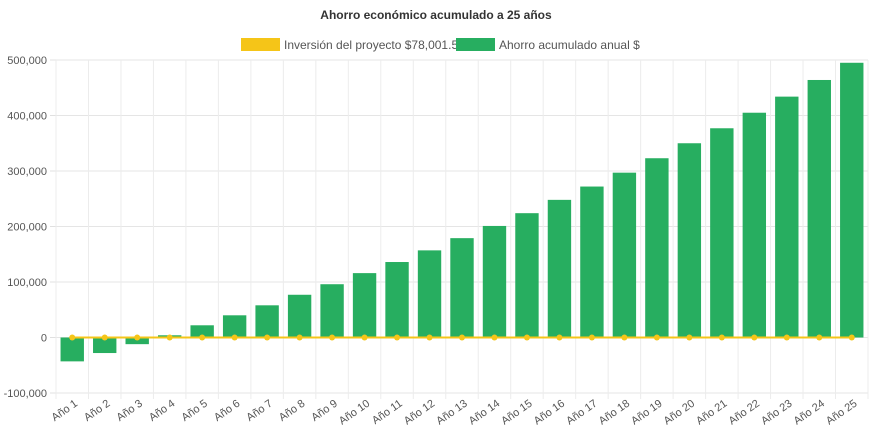 This screenshot has width=873, height=436. I want to click on x-tick-label: Año 21, so click(711, 413).